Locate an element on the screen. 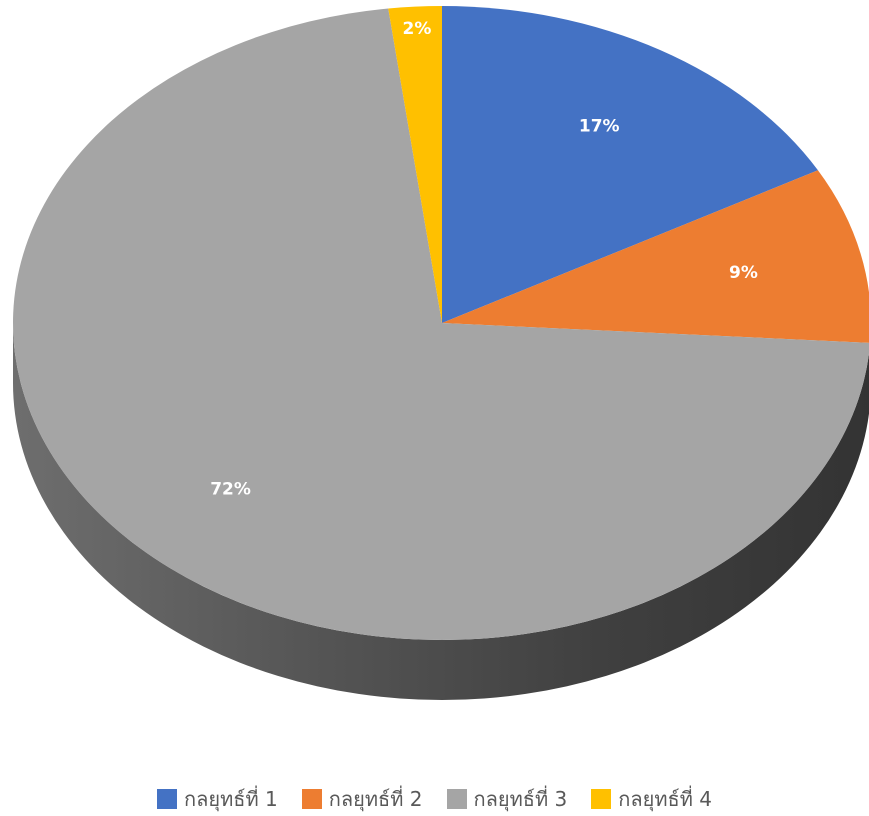  data-label-3: 72% is located at coordinates (230, 489).